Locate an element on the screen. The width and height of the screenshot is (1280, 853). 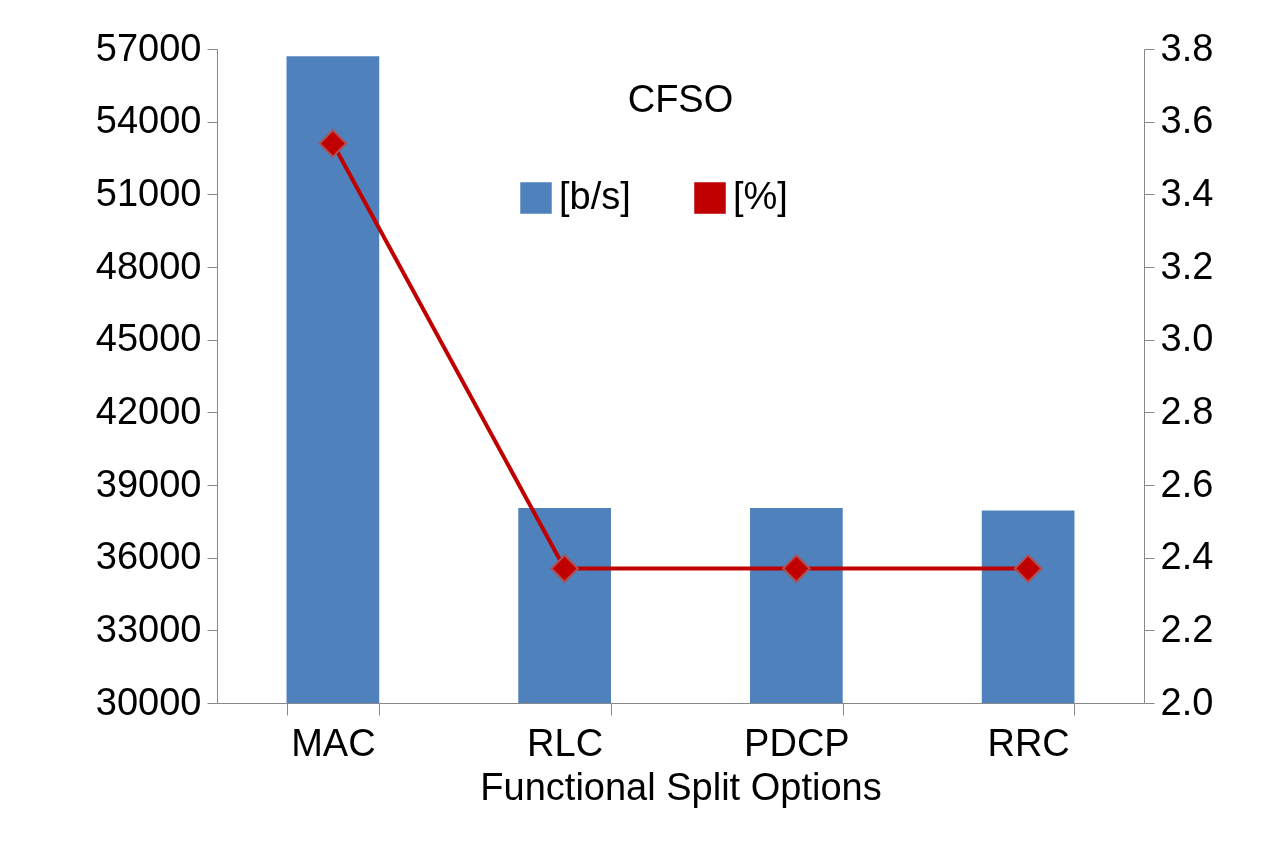
legend-label: [b/s] is located at coordinates (595, 196).